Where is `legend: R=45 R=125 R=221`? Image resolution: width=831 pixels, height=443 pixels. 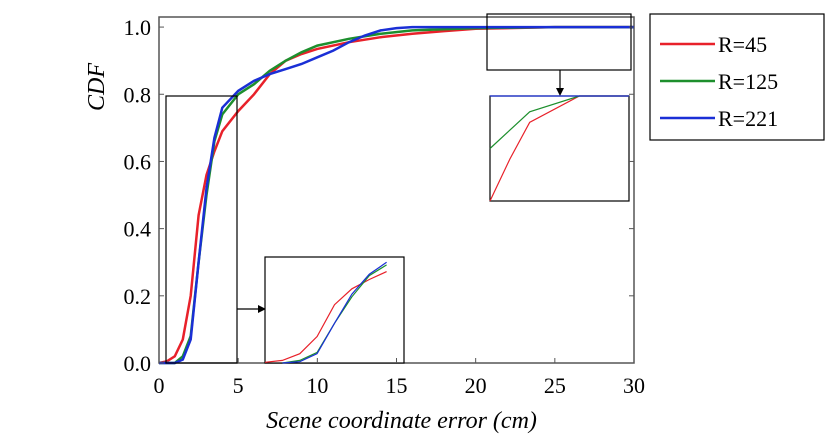
legend: R=45 R=125 R=221 is located at coordinates (737, 77).